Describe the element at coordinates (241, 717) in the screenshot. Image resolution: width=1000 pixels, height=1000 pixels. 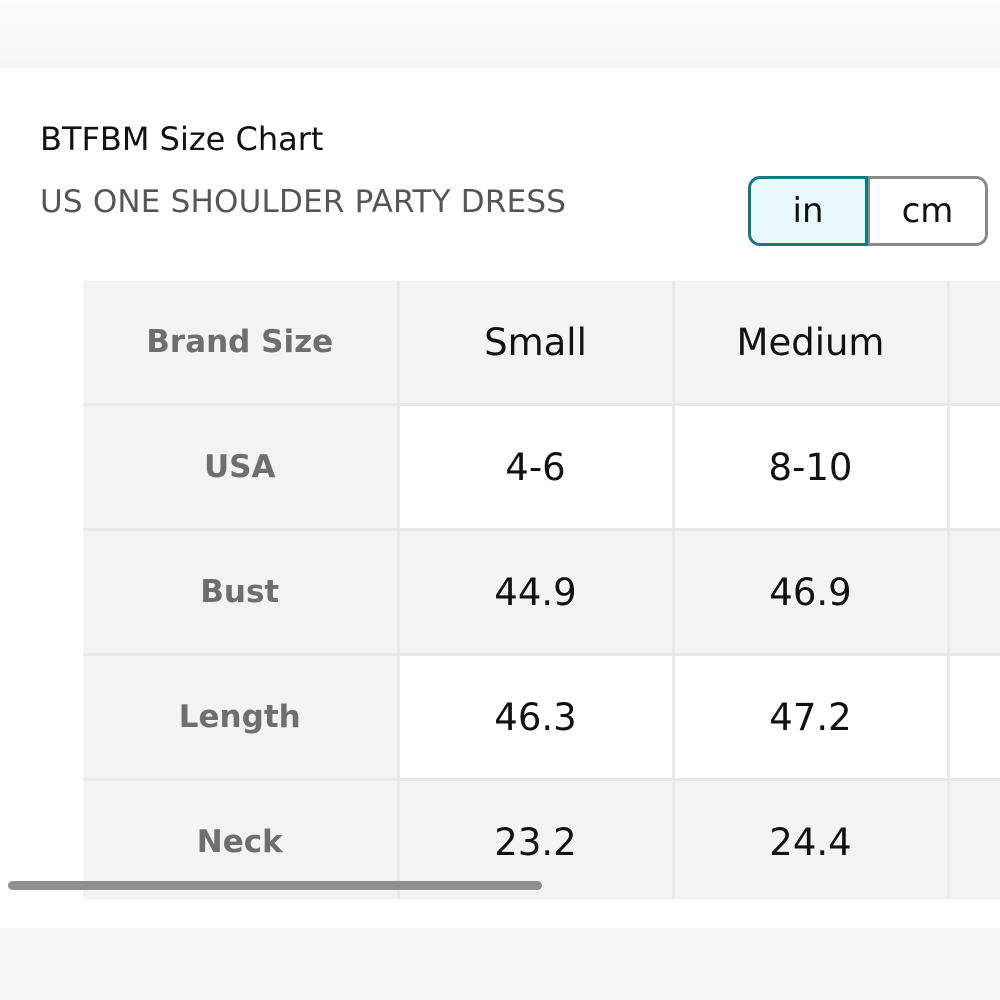
I see `row-label-length: Length` at that location.